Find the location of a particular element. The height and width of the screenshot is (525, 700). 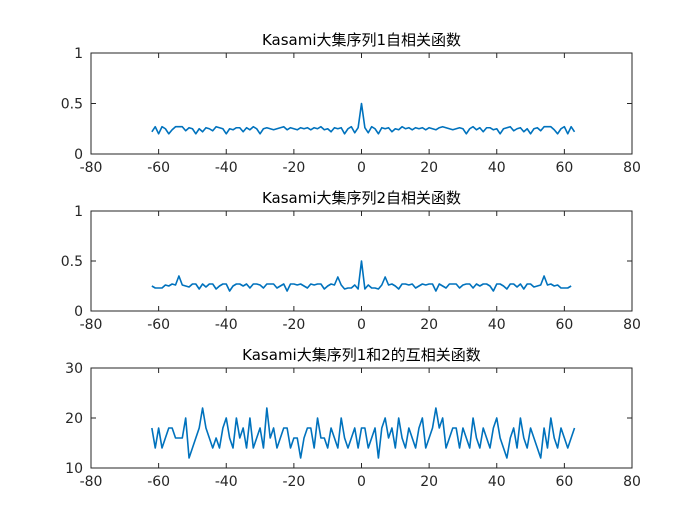

y-tick-label: 10 is located at coordinates (74, 469).